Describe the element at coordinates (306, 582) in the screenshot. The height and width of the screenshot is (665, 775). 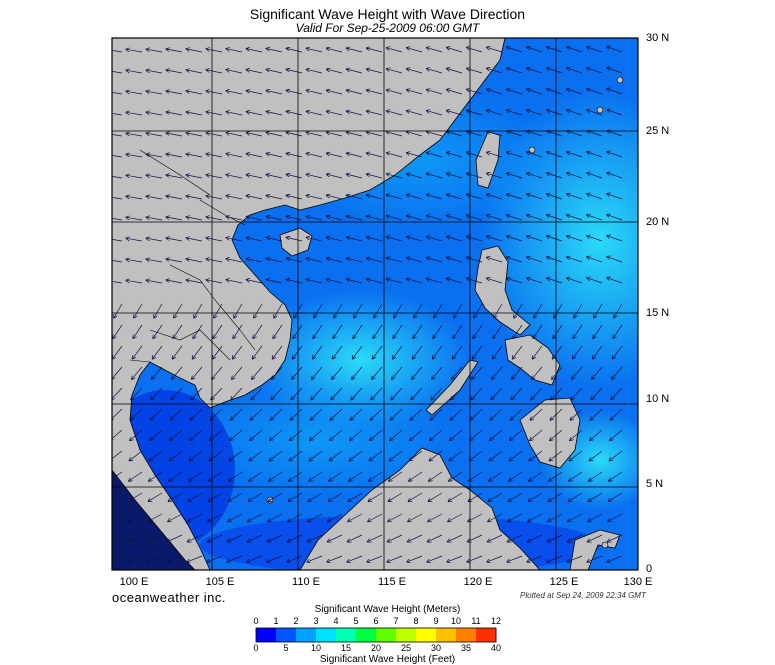
I see `lon-label-110: 110 E` at that location.